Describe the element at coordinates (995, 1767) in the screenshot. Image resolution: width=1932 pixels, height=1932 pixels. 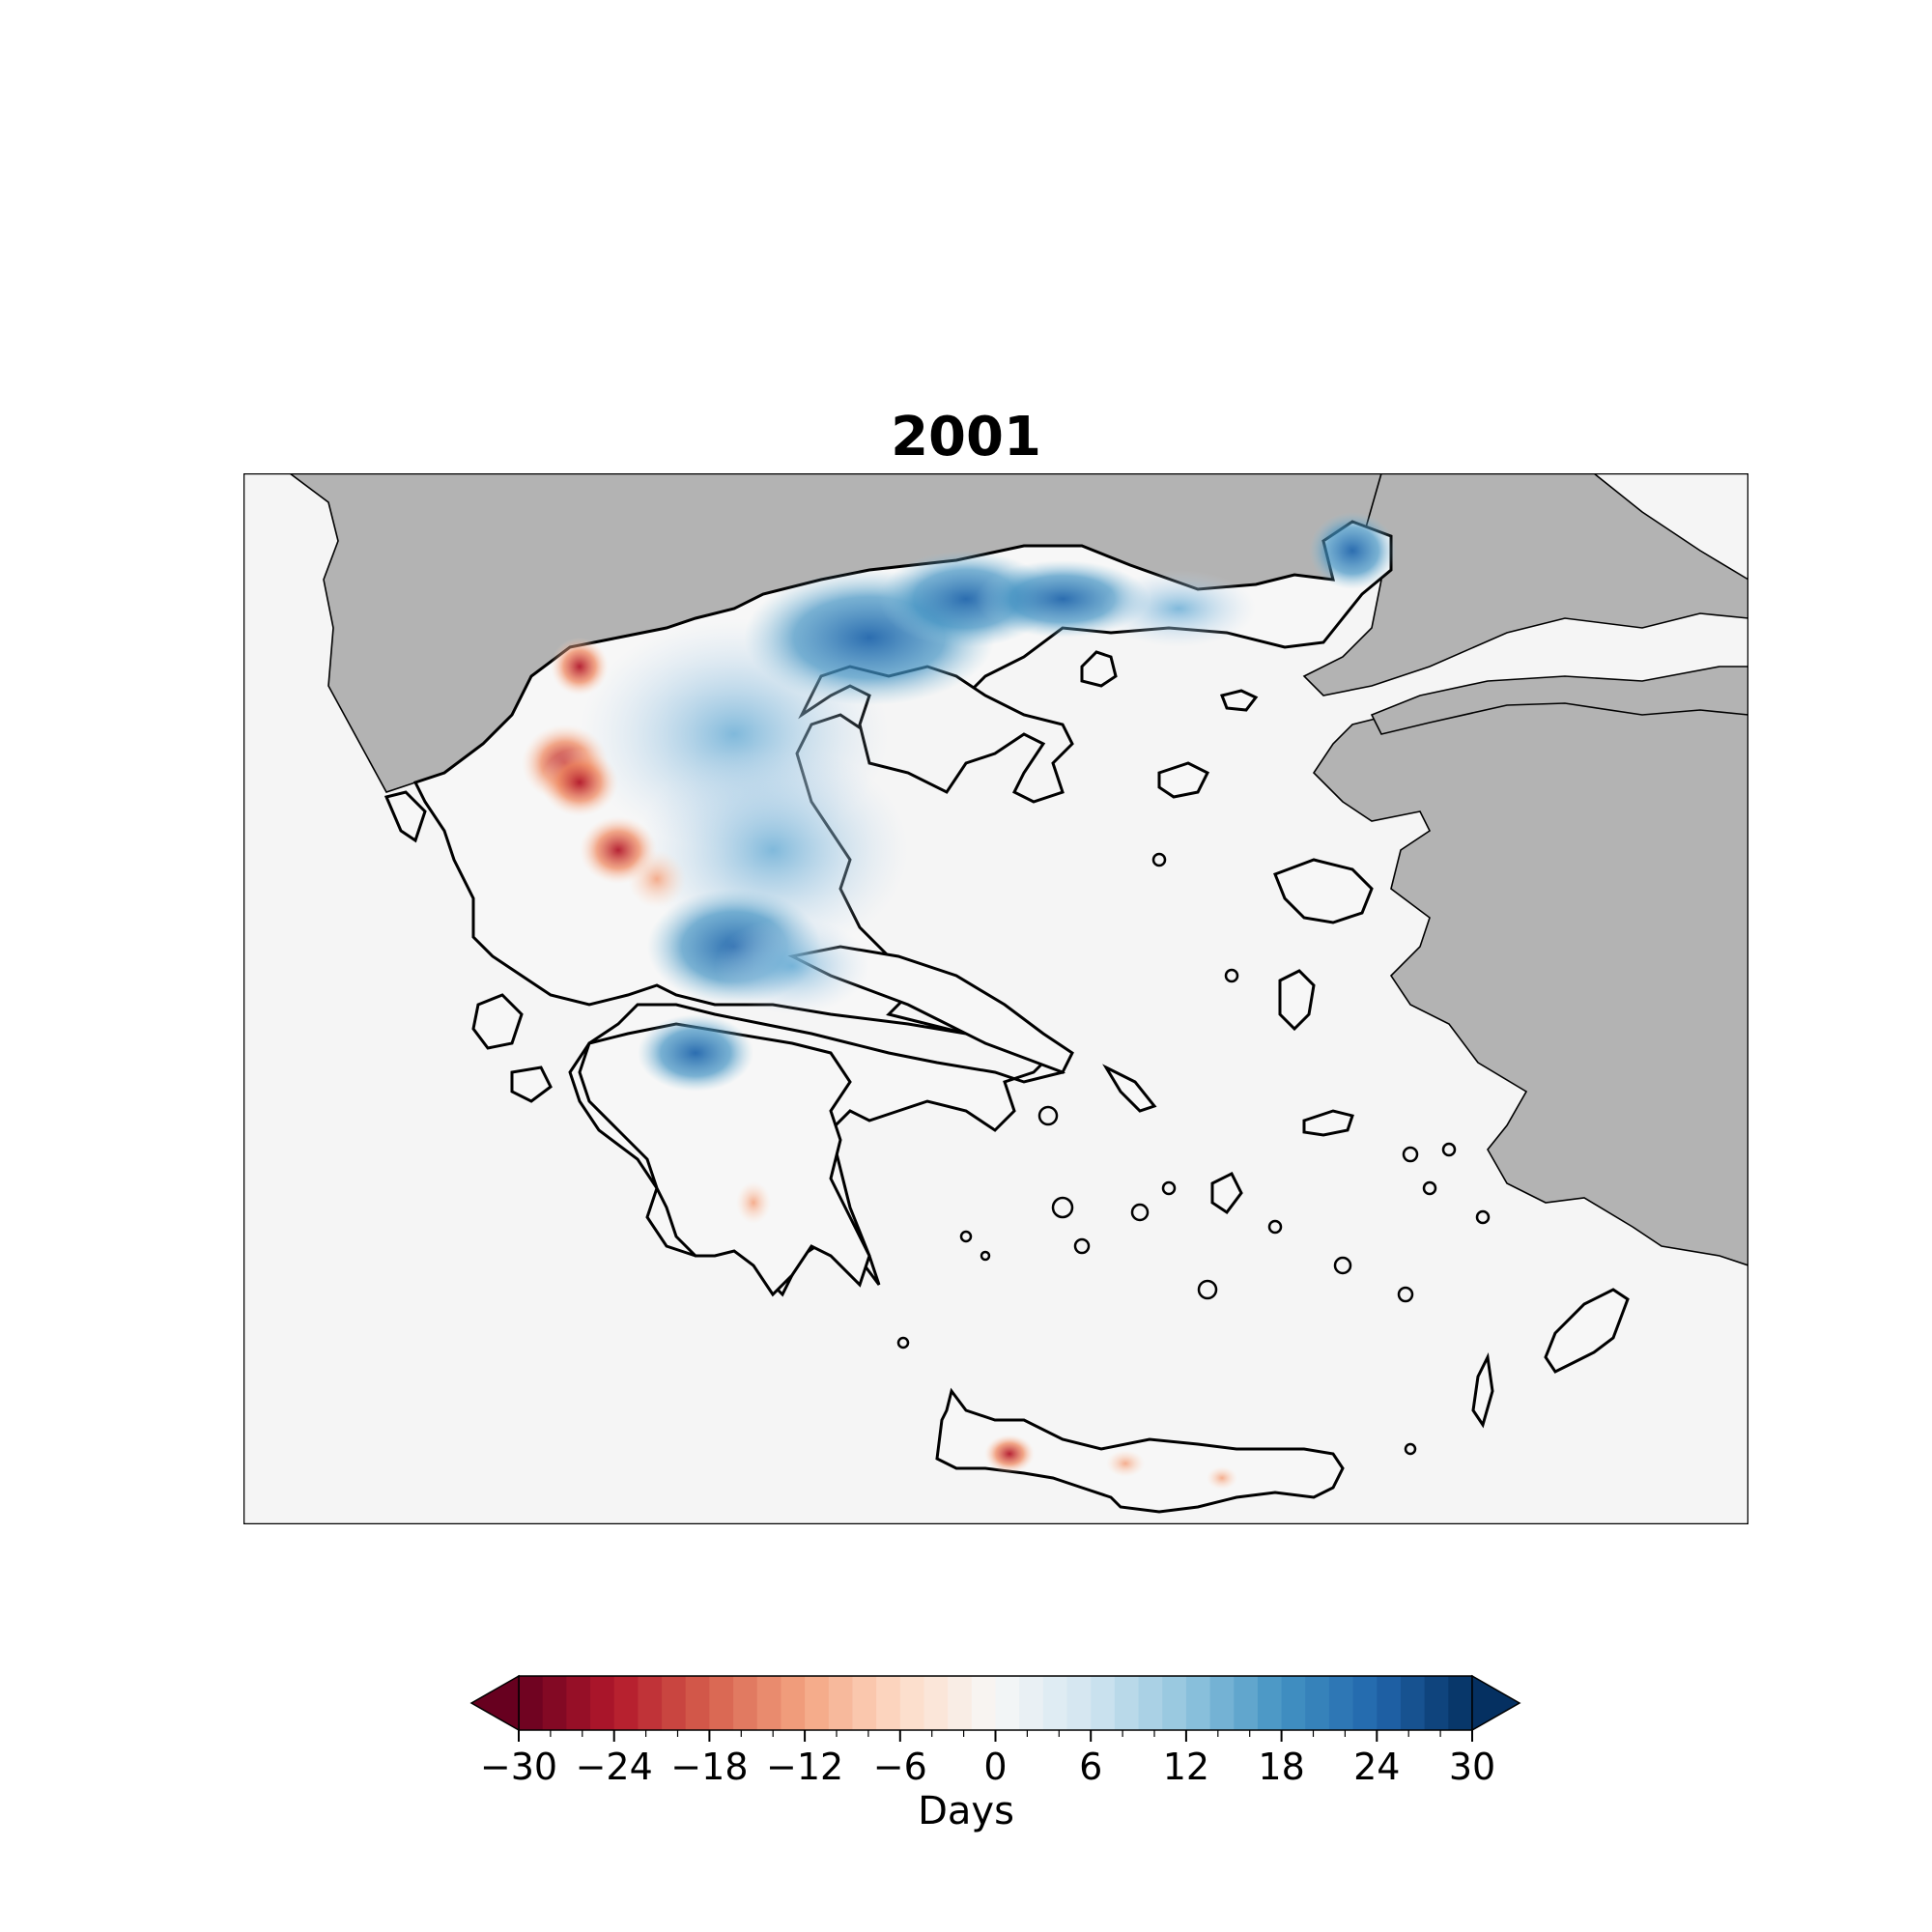
I see `colorbar-tick-label: 0` at that location.